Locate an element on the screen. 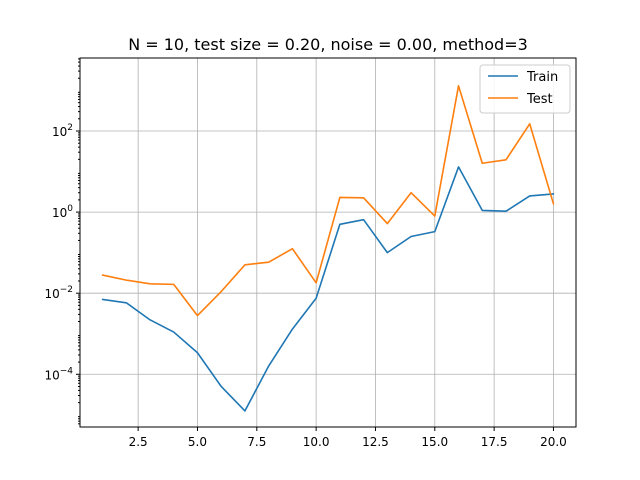 This screenshot has height=480, width=640. x-tick-label: 12.5 is located at coordinates (375, 442).